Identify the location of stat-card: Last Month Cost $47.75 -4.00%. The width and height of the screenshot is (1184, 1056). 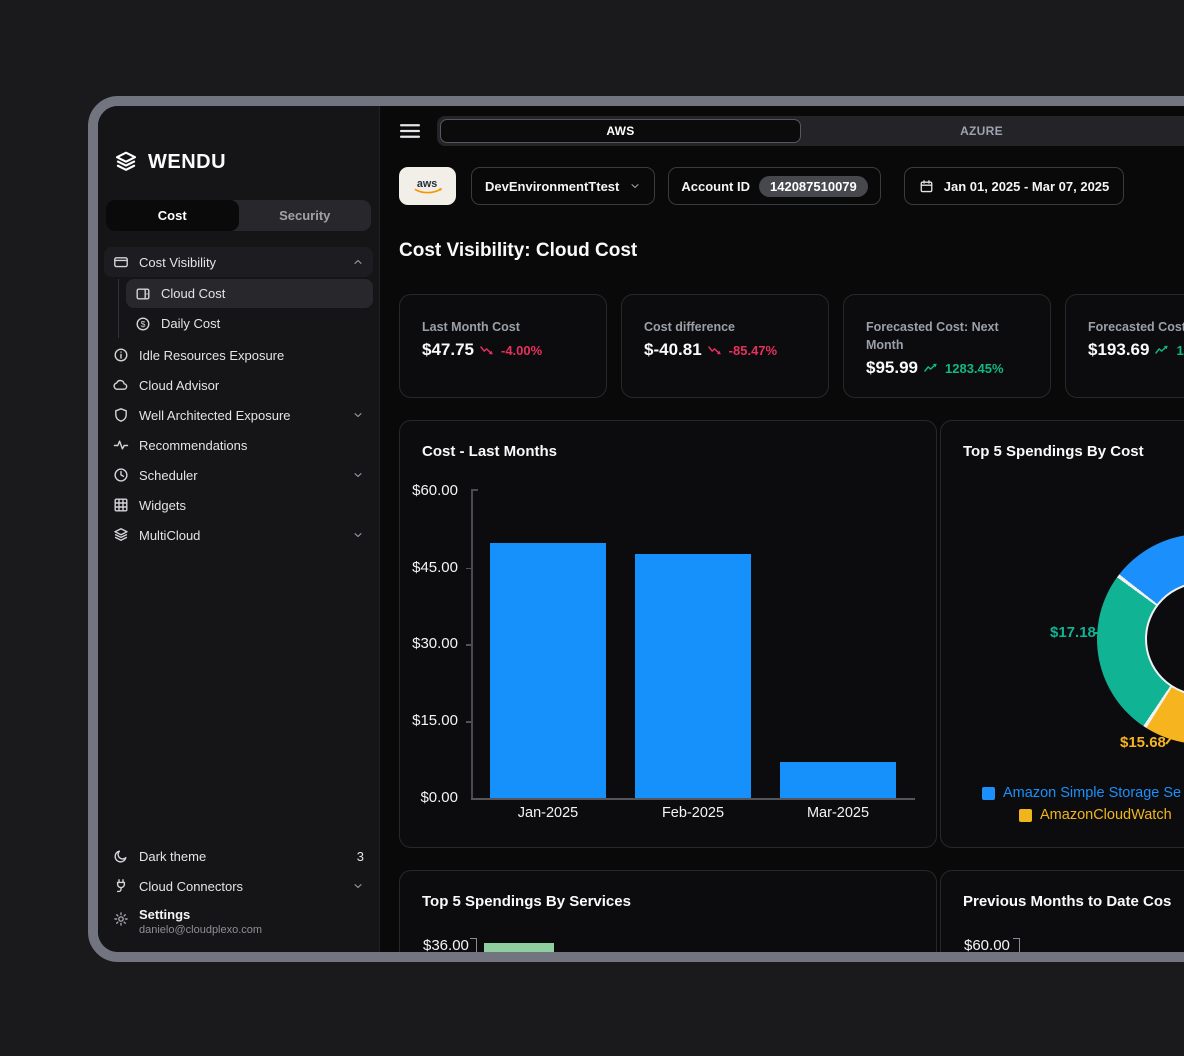
(503, 346).